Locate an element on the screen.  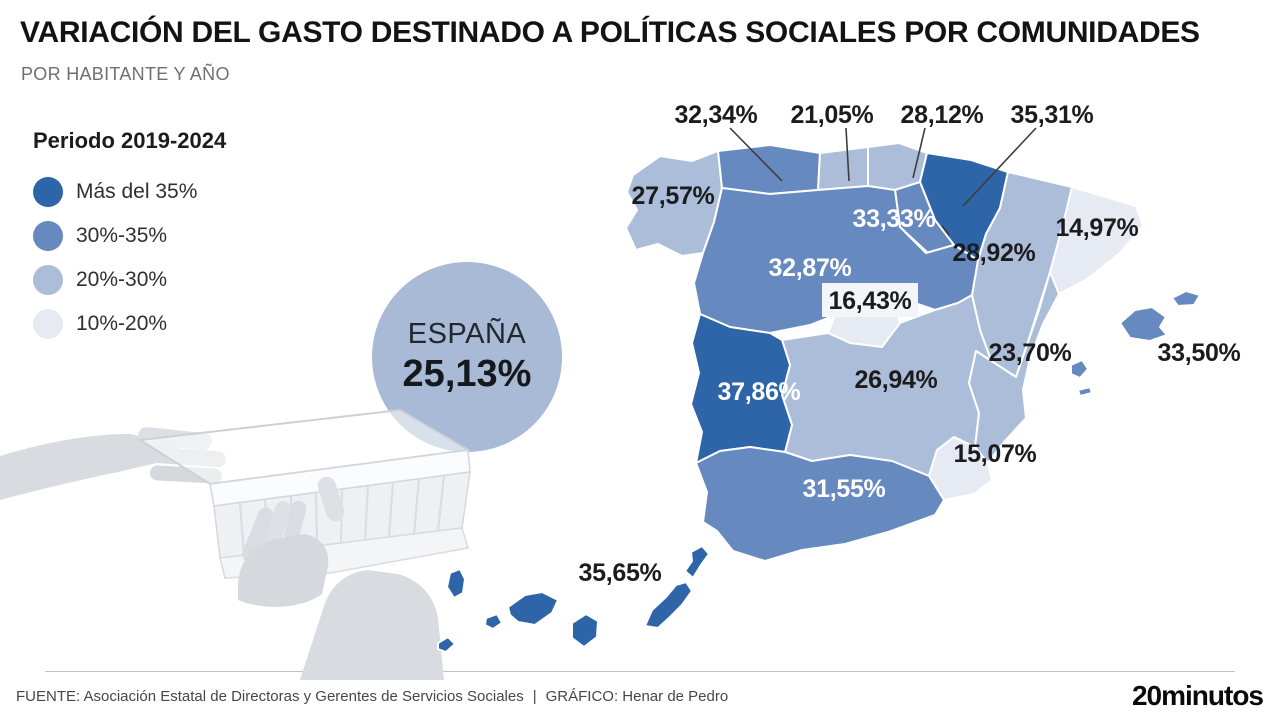
legend-item-0: Más del 35% is located at coordinates (129, 192).